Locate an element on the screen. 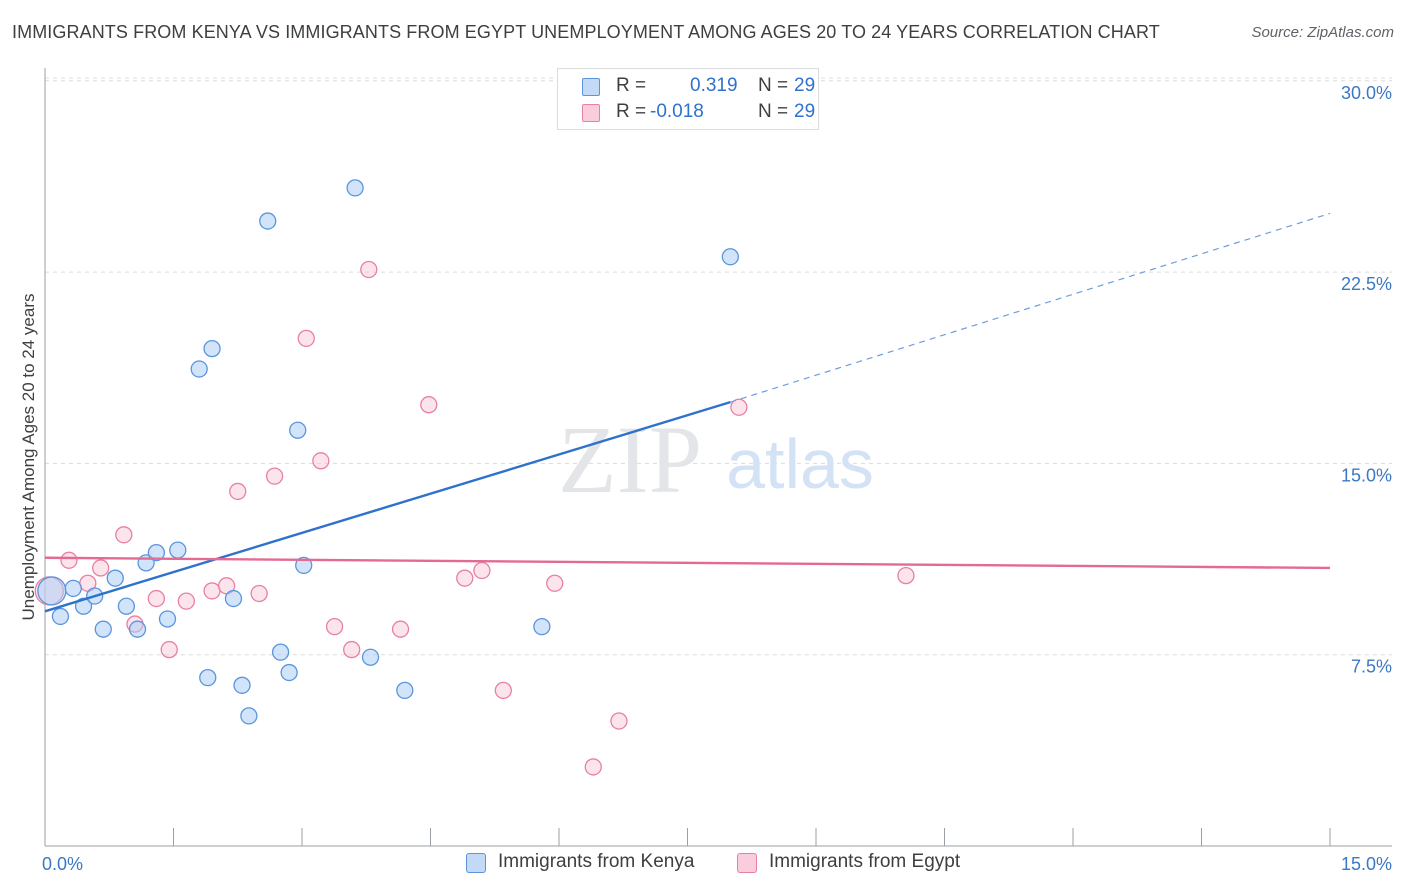  x-ticks is located at coordinates (752, 837).